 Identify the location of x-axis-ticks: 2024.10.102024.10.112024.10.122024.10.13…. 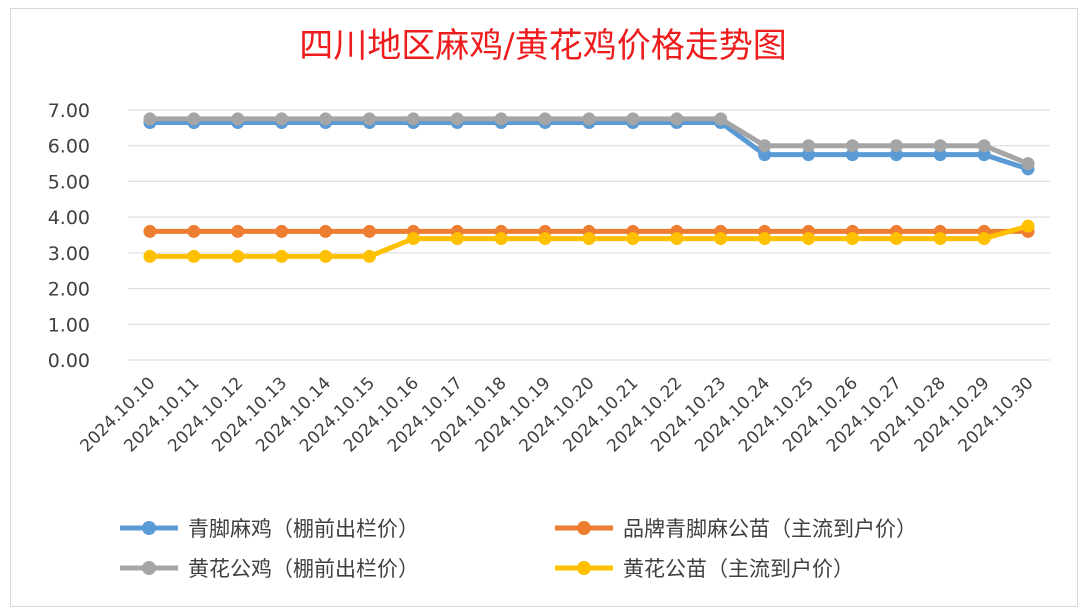
(557, 414).